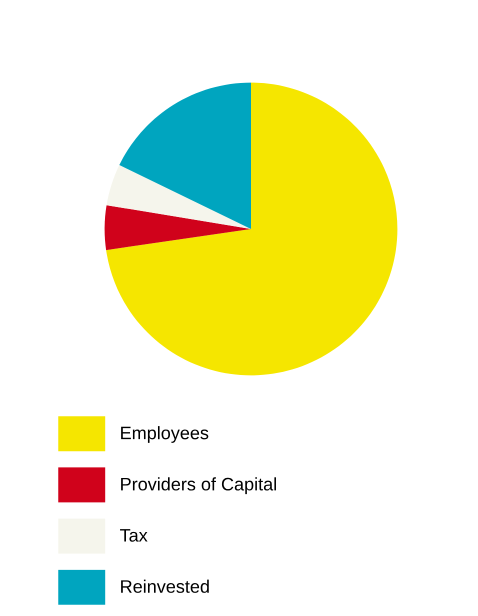 The image size is (478, 616). What do you see at coordinates (134, 535) in the screenshot?
I see `legend-label: Tax` at bounding box center [134, 535].